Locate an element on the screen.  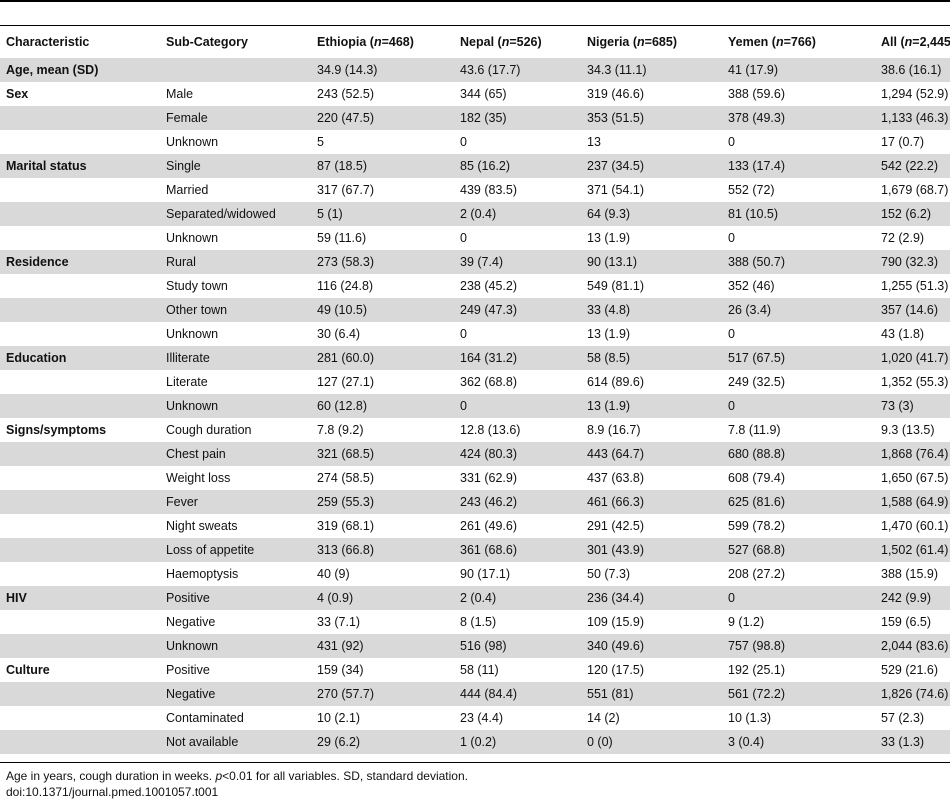
cell-all: 357 (14.6) is located at coordinates (912, 310).